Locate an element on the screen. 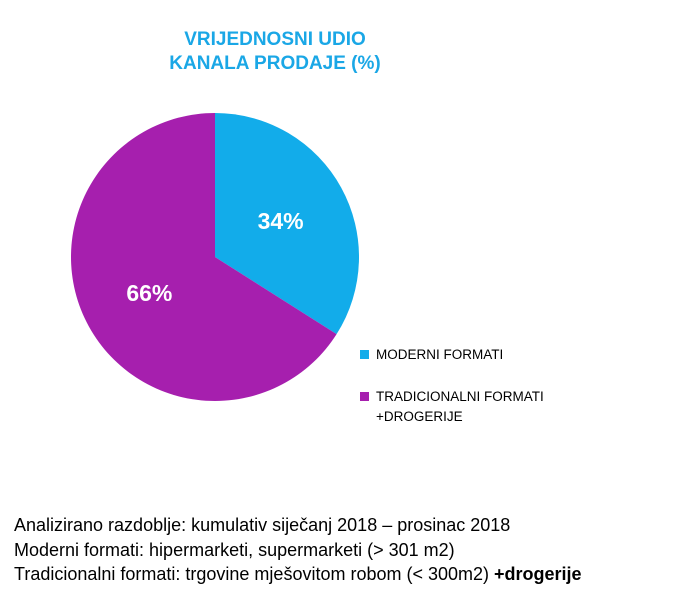 The image size is (685, 607). legend-label-tradicionalni-line-2: +DROGERIJE is located at coordinates (419, 416).